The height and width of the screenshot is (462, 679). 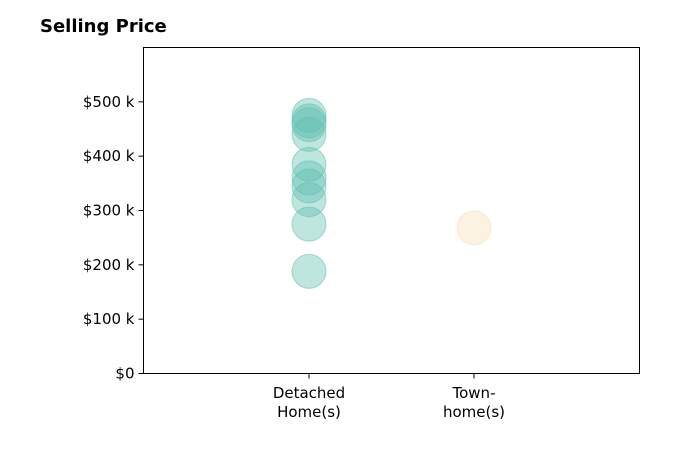 I want to click on x-tick-label: home(s), so click(x=474, y=412).